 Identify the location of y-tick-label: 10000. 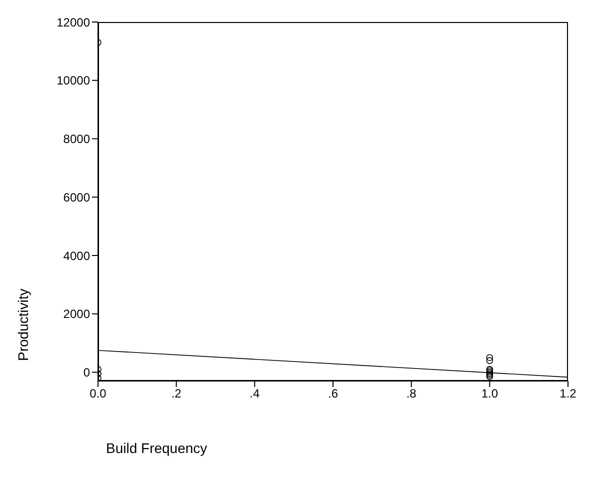
(73, 81).